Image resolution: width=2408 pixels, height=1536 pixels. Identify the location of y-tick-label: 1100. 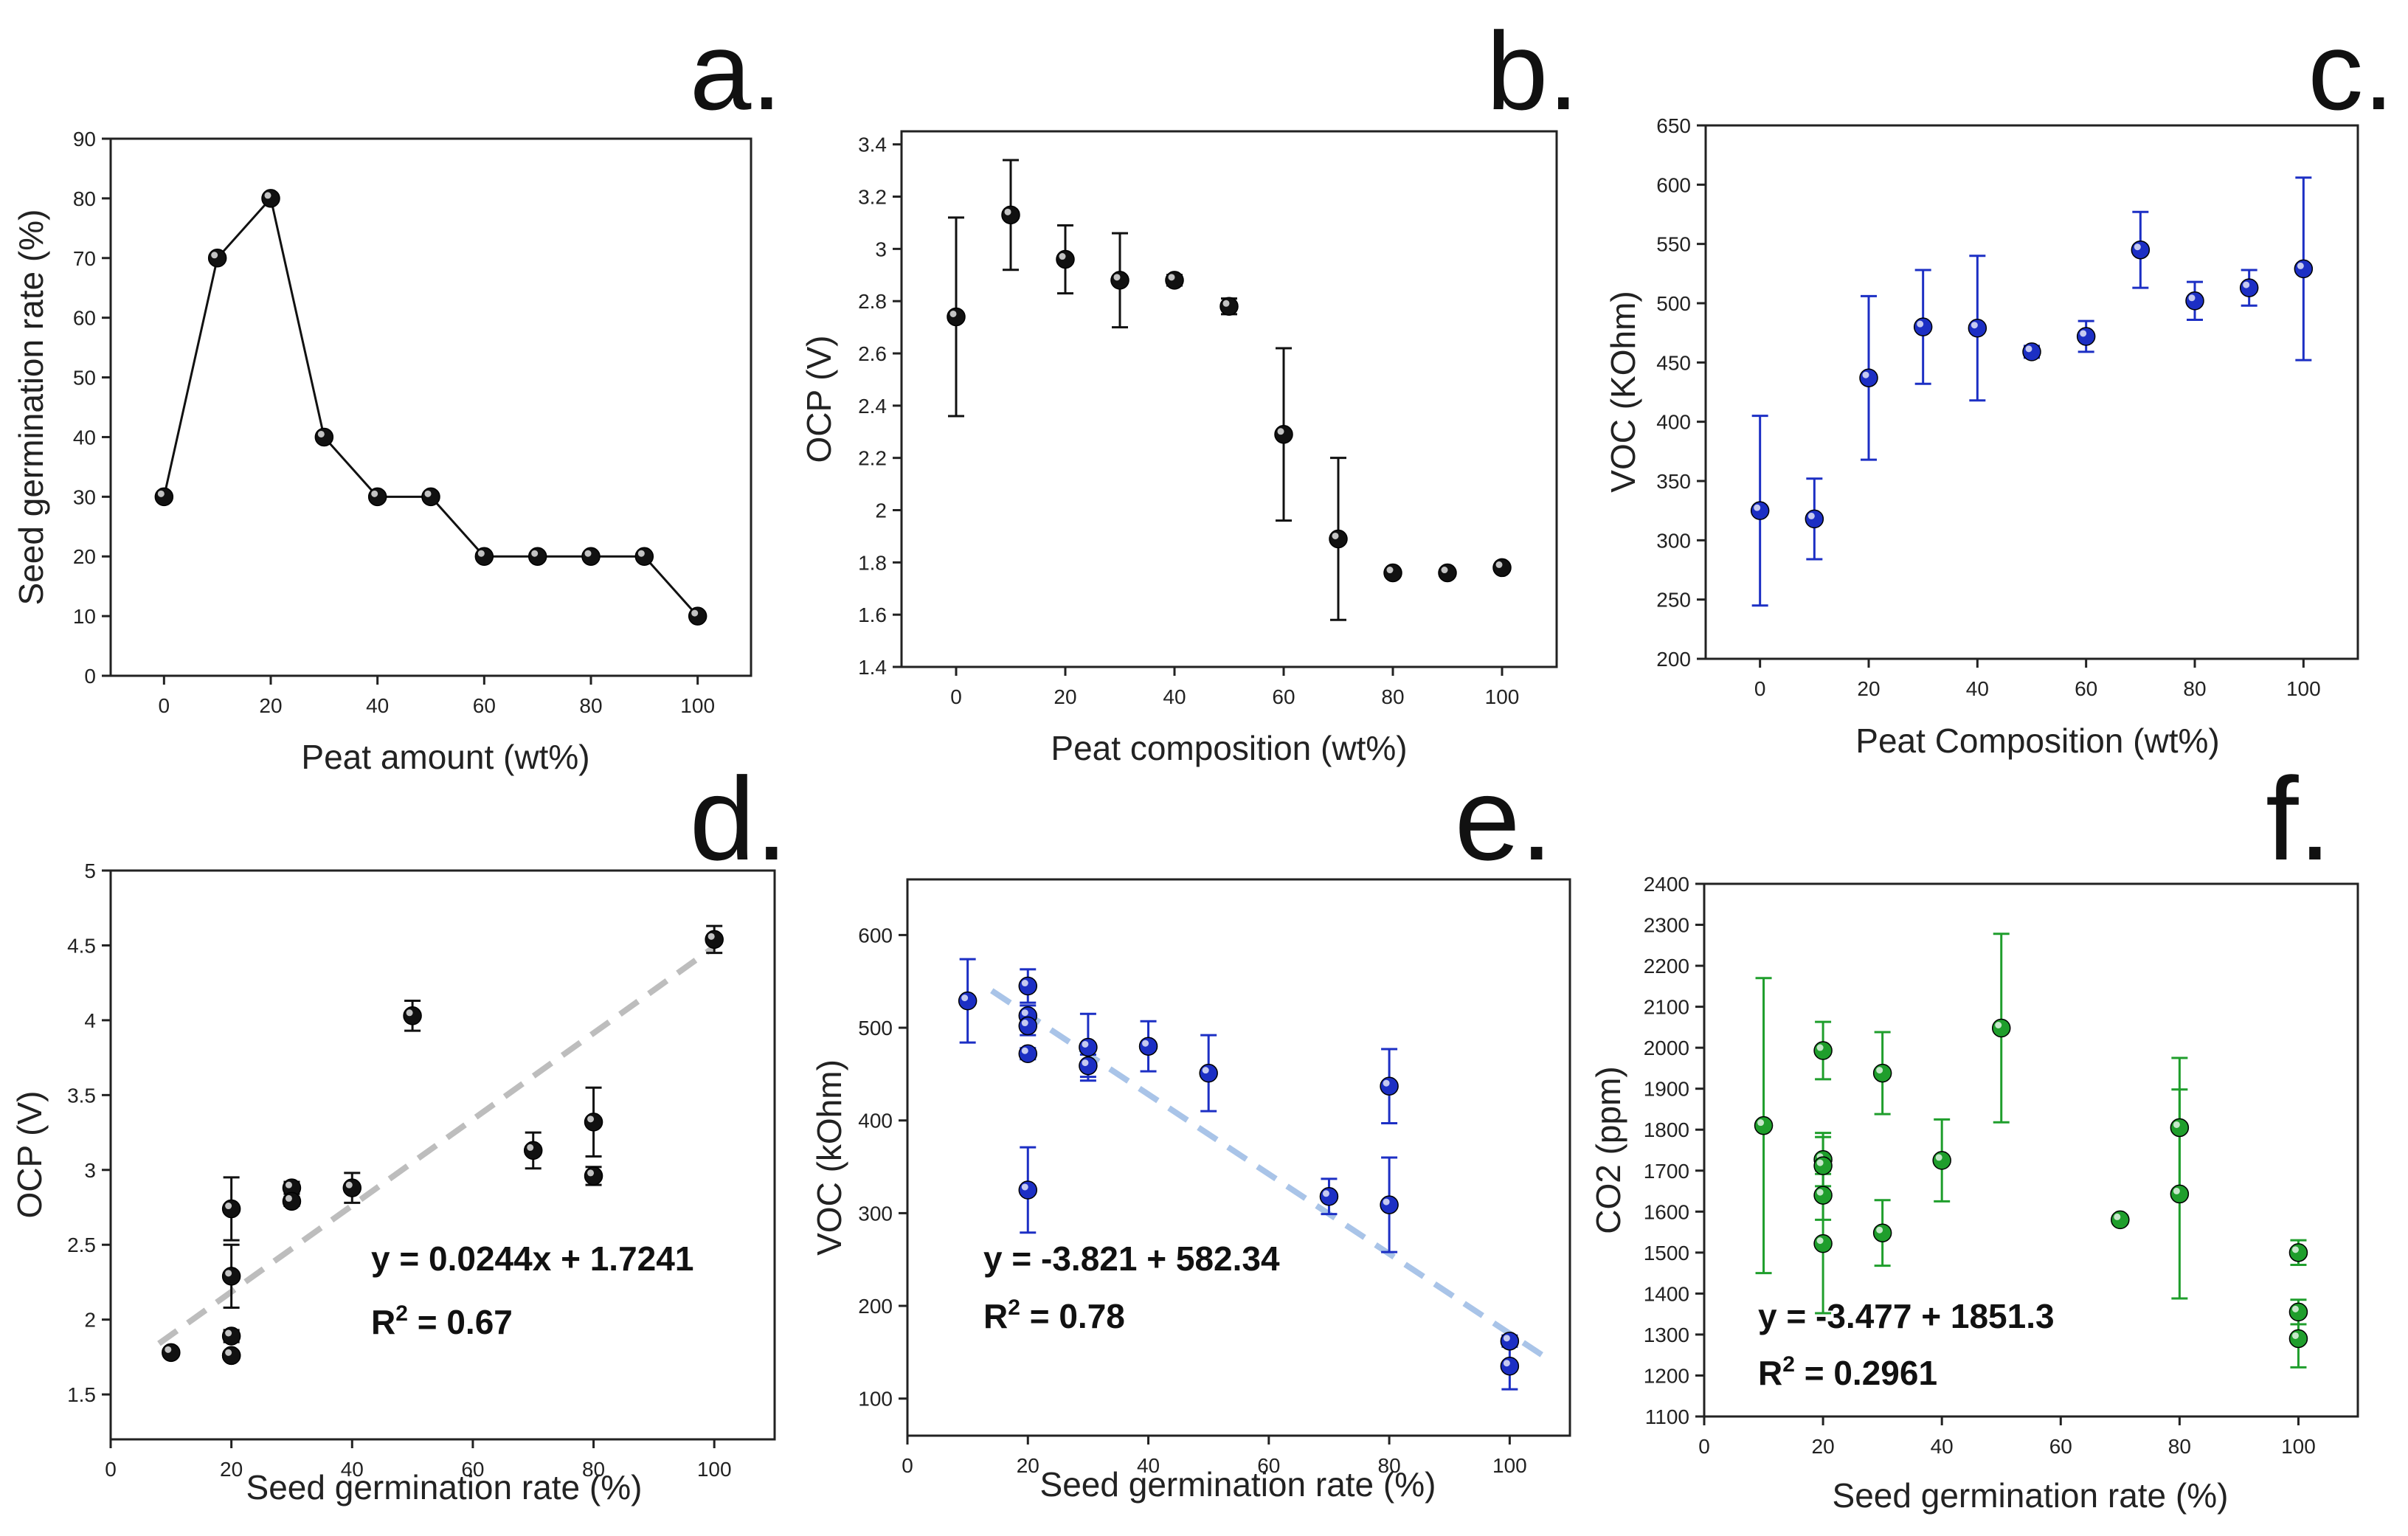
(1667, 1416).